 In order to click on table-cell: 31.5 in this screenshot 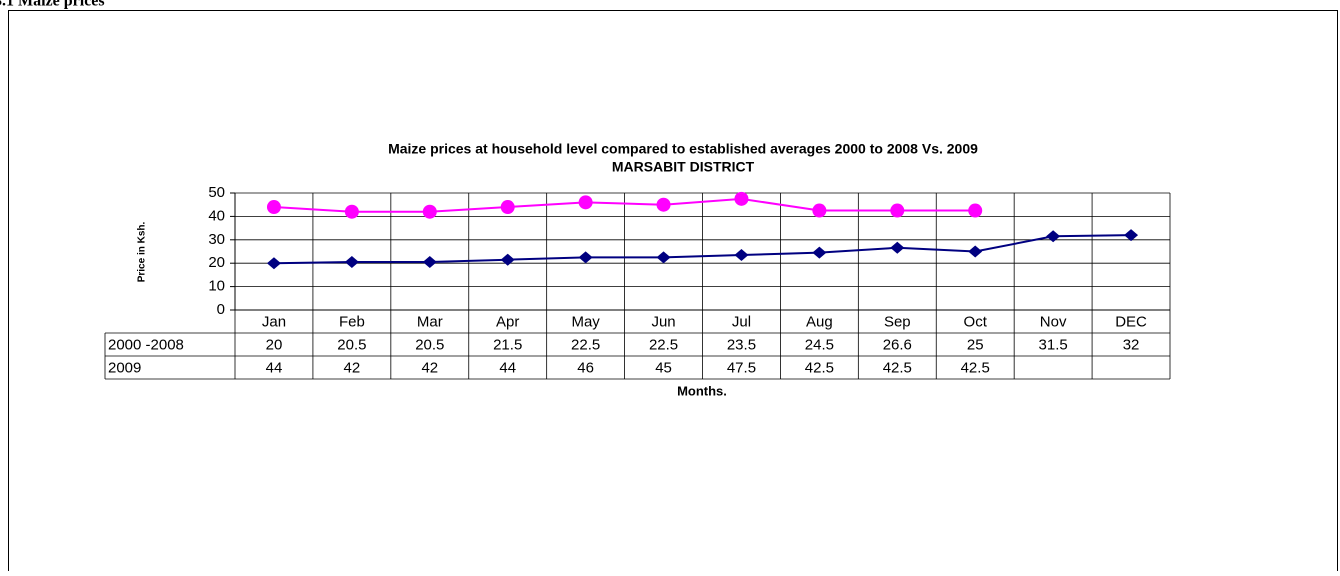, I will do `click(1053, 344)`.